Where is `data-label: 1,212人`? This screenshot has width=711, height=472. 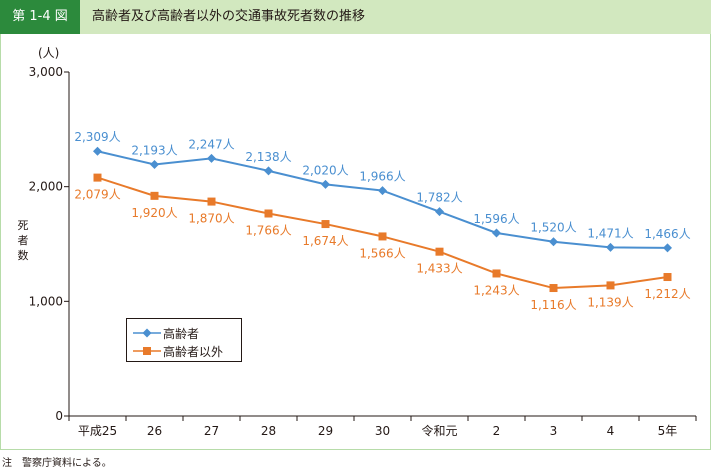 data-label: 1,212人 is located at coordinates (667, 294).